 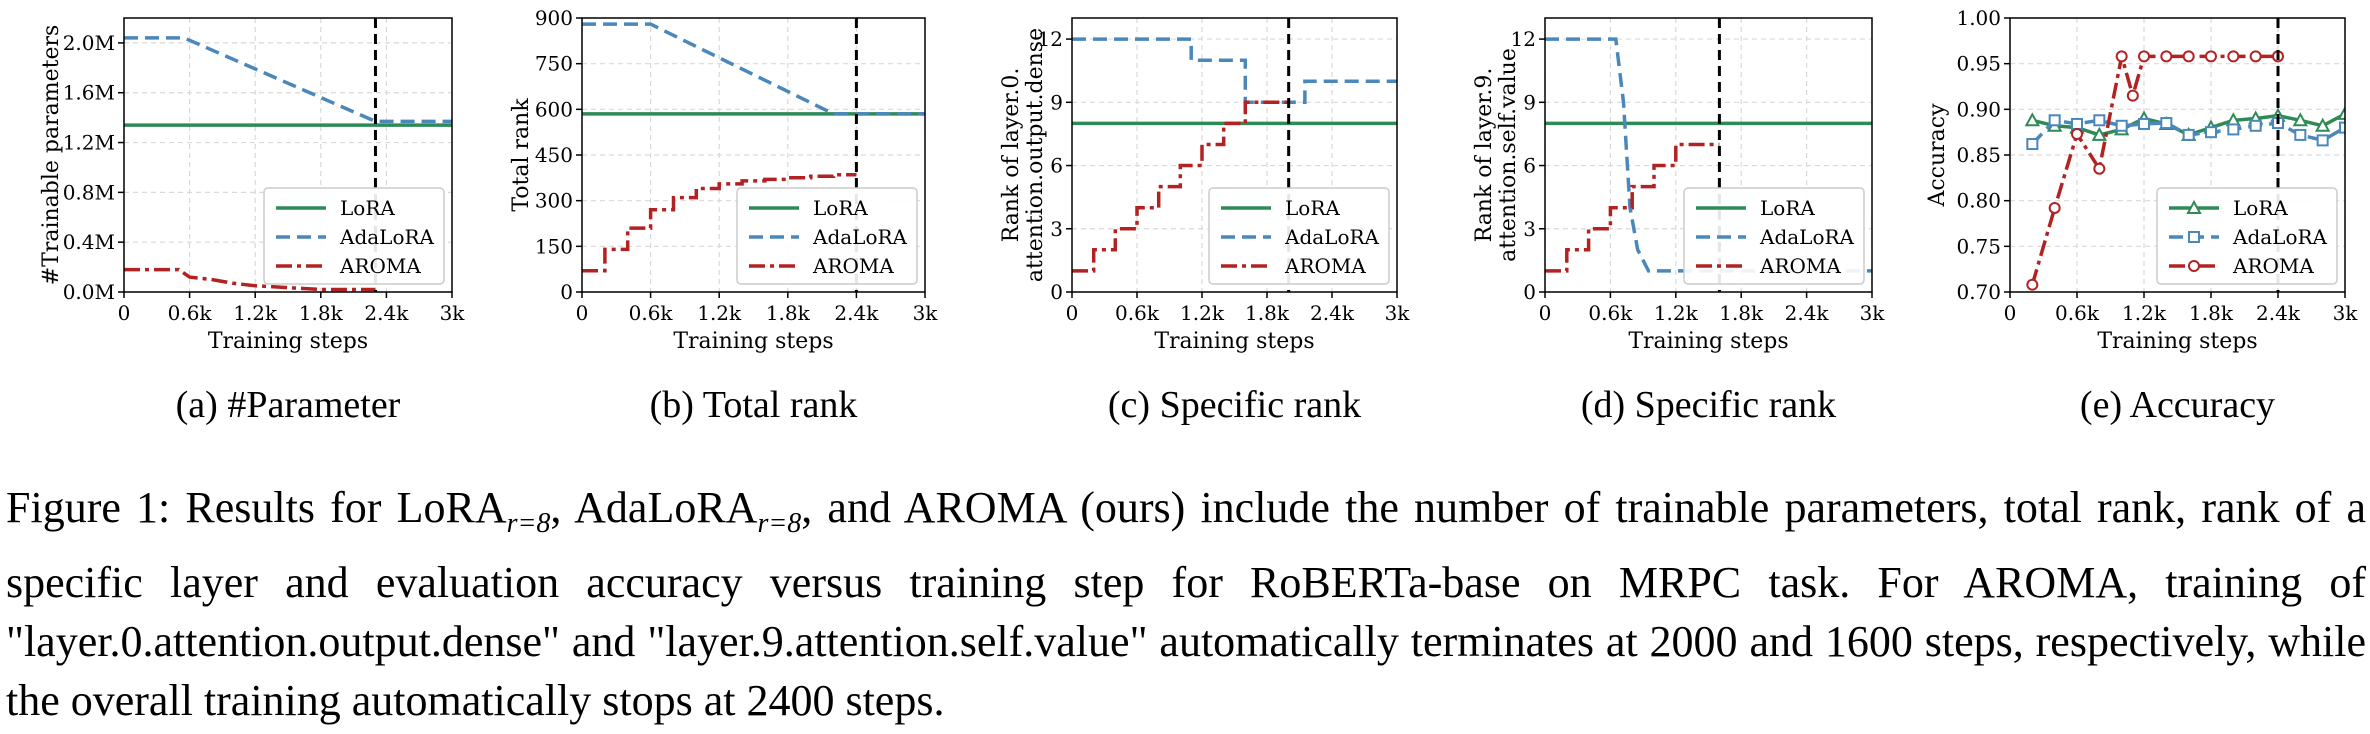 I want to click on y-tick-label: 0.85, so click(x=1978, y=155).